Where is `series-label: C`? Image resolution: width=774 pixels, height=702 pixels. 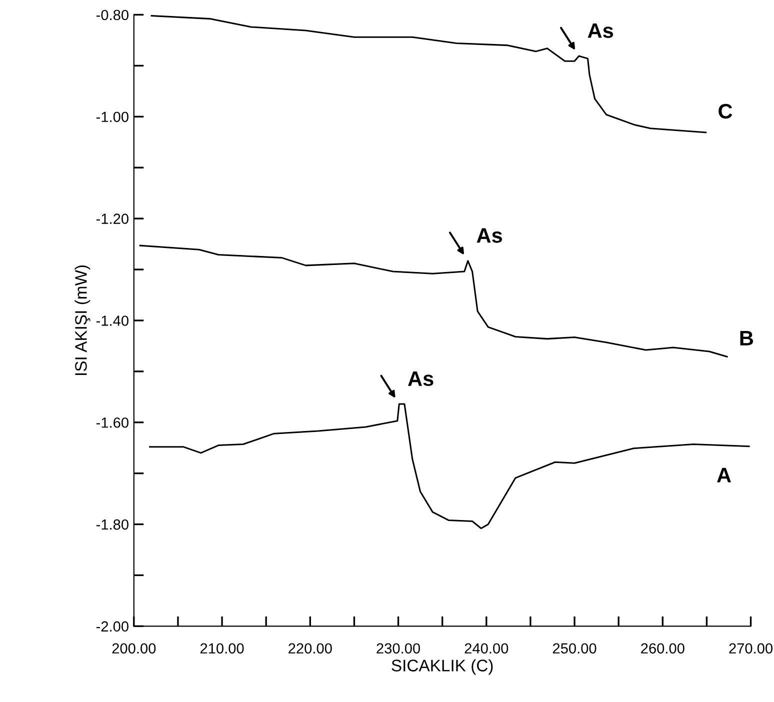
series-label: C is located at coordinates (725, 111).